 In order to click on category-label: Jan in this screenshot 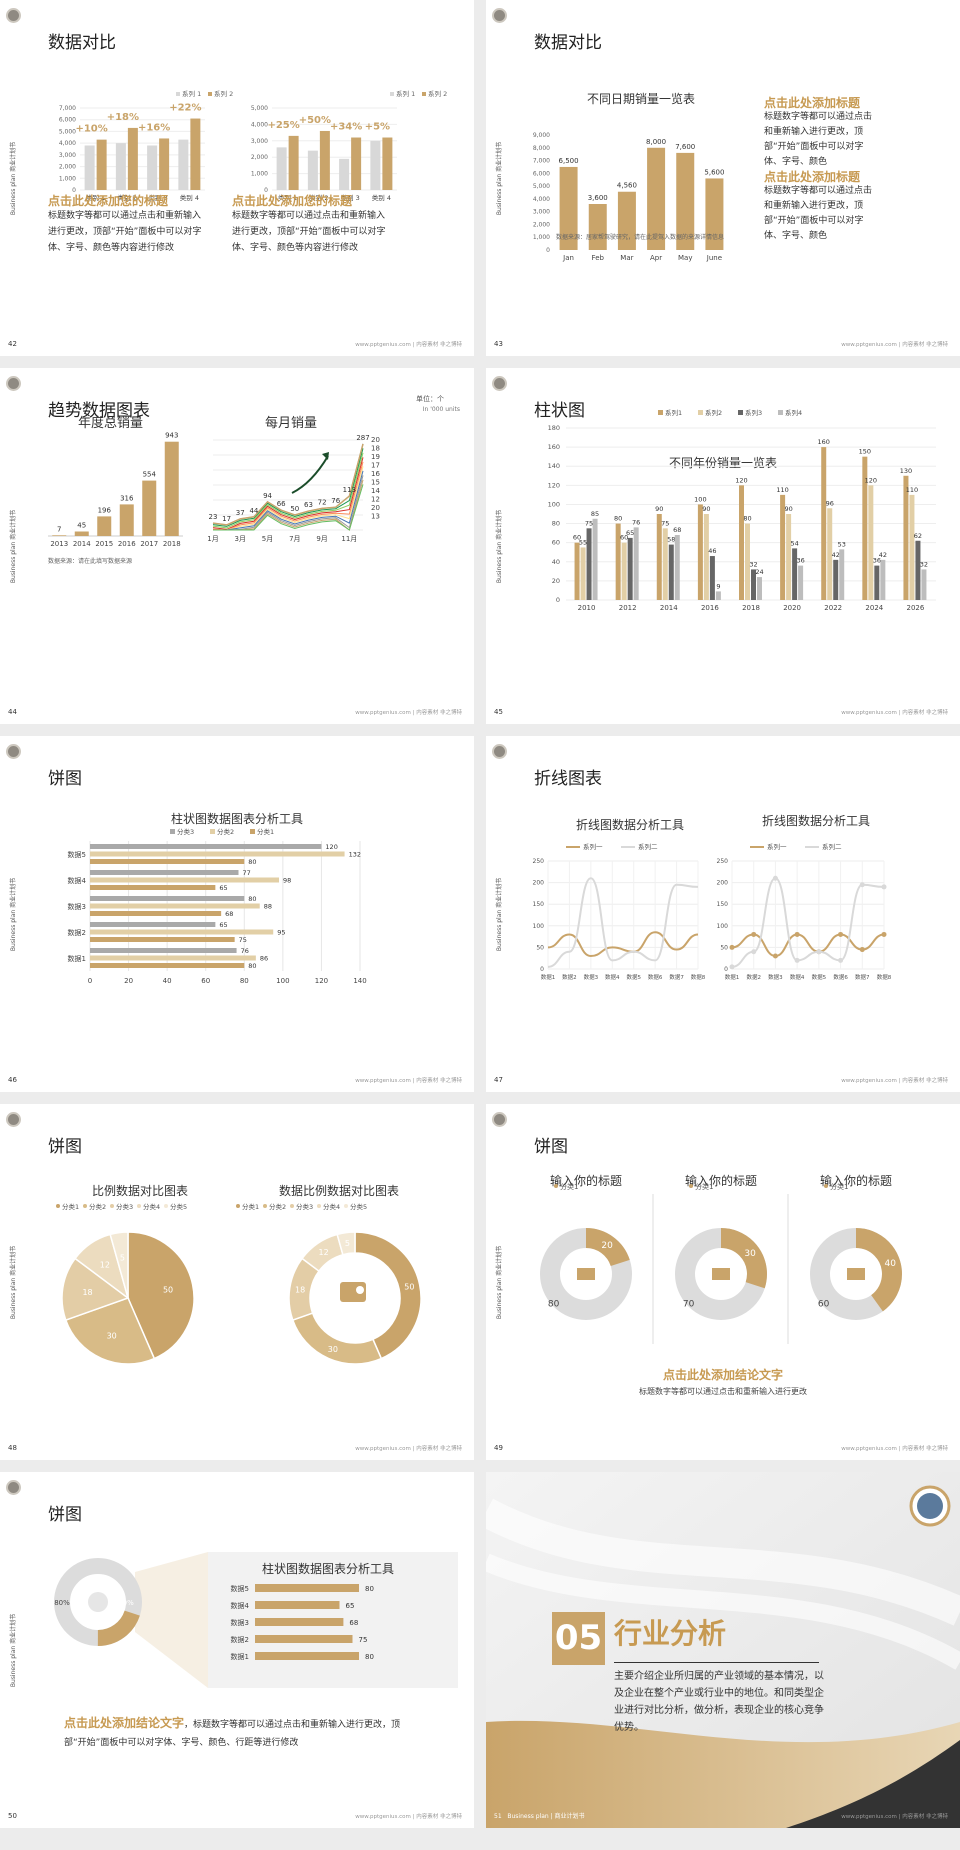, I will do `click(568, 258)`.